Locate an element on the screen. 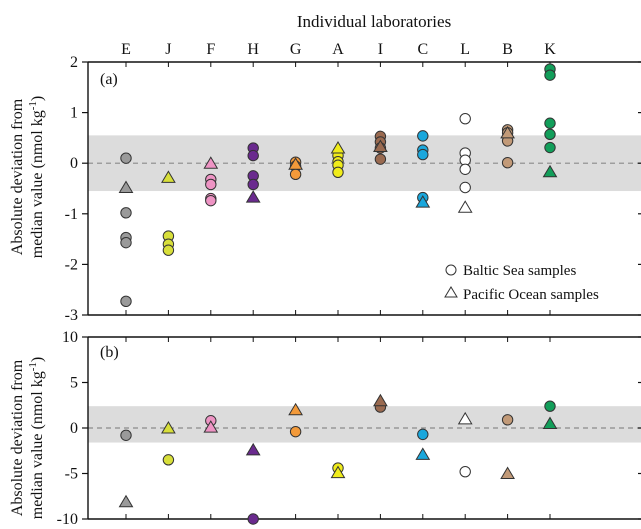  legend-pacific-label: Pacific Ocean samples is located at coordinates (531, 295).